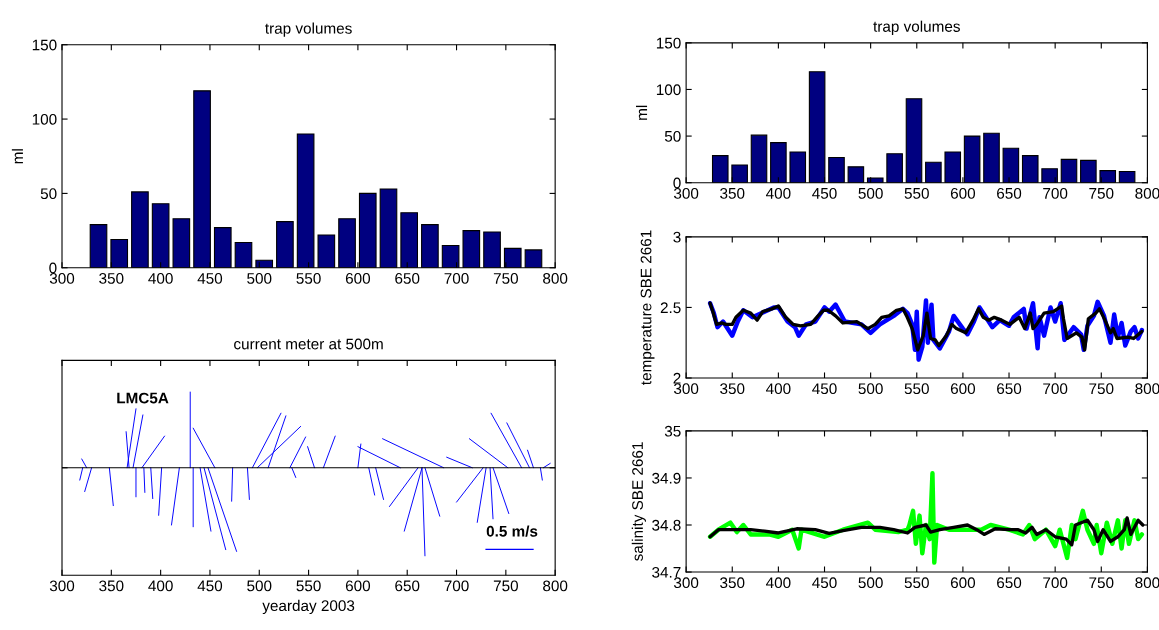 The image size is (1159, 630). I want to click on y-axis-title: temperature SBE 2661, so click(647, 307).